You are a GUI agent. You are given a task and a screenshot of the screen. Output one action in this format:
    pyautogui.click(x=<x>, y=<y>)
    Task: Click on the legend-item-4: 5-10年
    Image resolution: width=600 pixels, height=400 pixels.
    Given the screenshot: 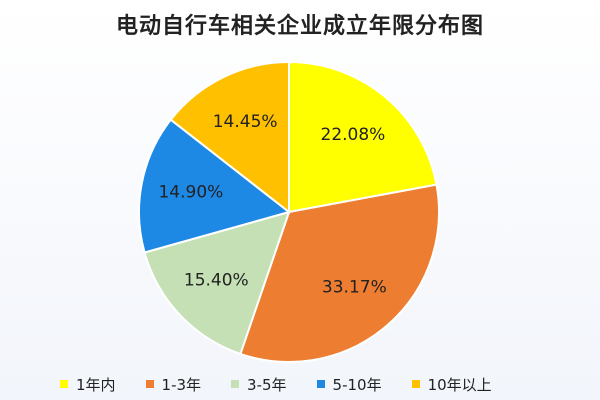 What is the action you would take?
    pyautogui.click(x=349, y=384)
    